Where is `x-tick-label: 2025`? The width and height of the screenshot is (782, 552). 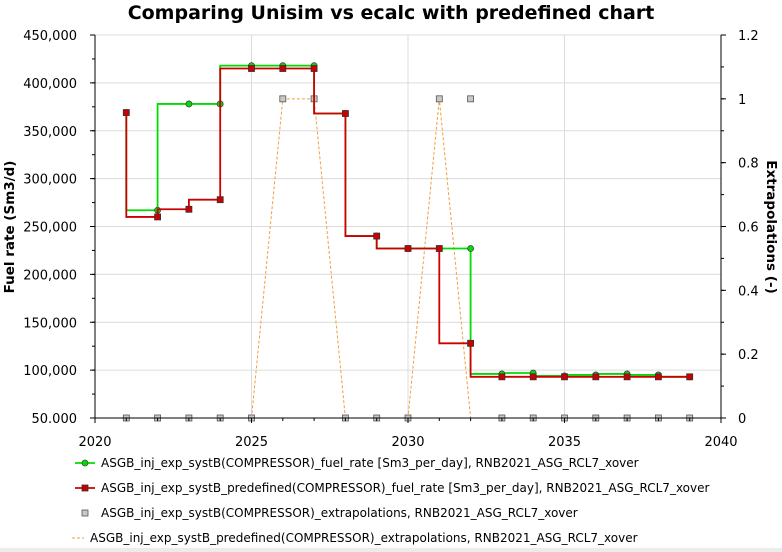 x-tick-label: 2025 is located at coordinates (251, 442).